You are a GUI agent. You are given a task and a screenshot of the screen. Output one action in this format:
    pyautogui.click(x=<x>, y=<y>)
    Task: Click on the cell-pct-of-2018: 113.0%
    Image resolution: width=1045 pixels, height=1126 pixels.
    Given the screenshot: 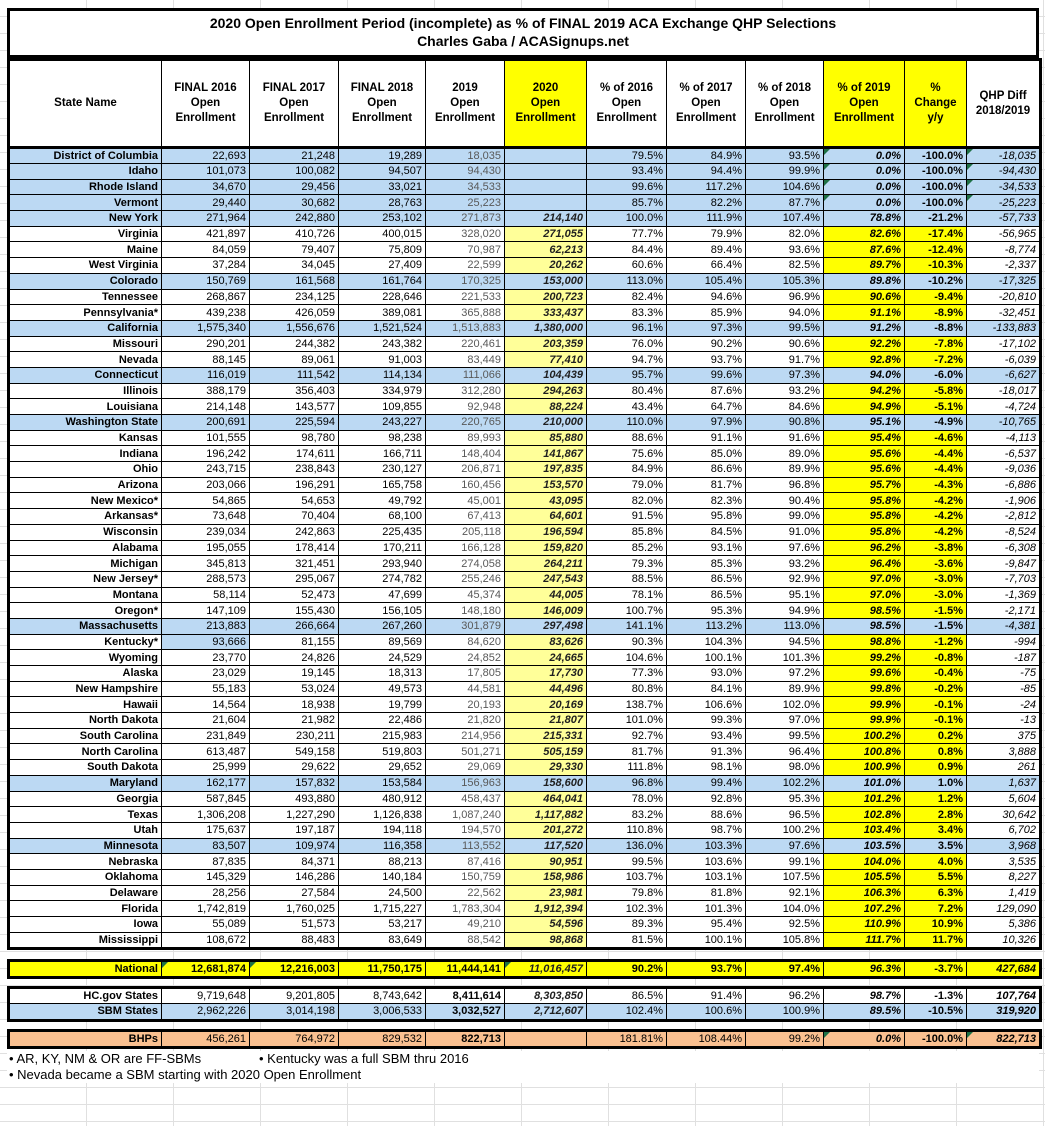 What is the action you would take?
    pyautogui.click(x=784, y=626)
    